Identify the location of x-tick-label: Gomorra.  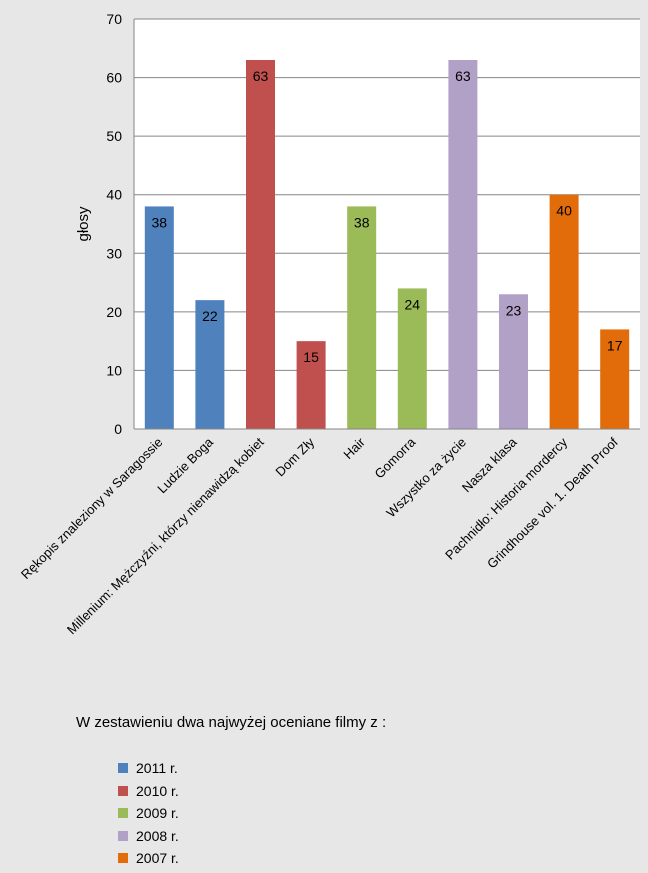
(395, 457).